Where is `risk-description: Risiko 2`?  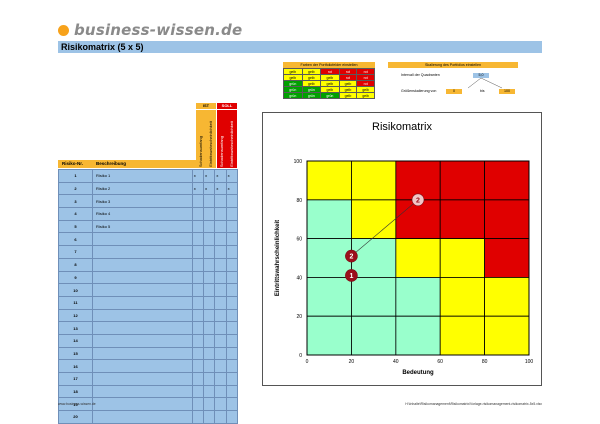
risk-description: Risiko 2 is located at coordinates (142, 188).